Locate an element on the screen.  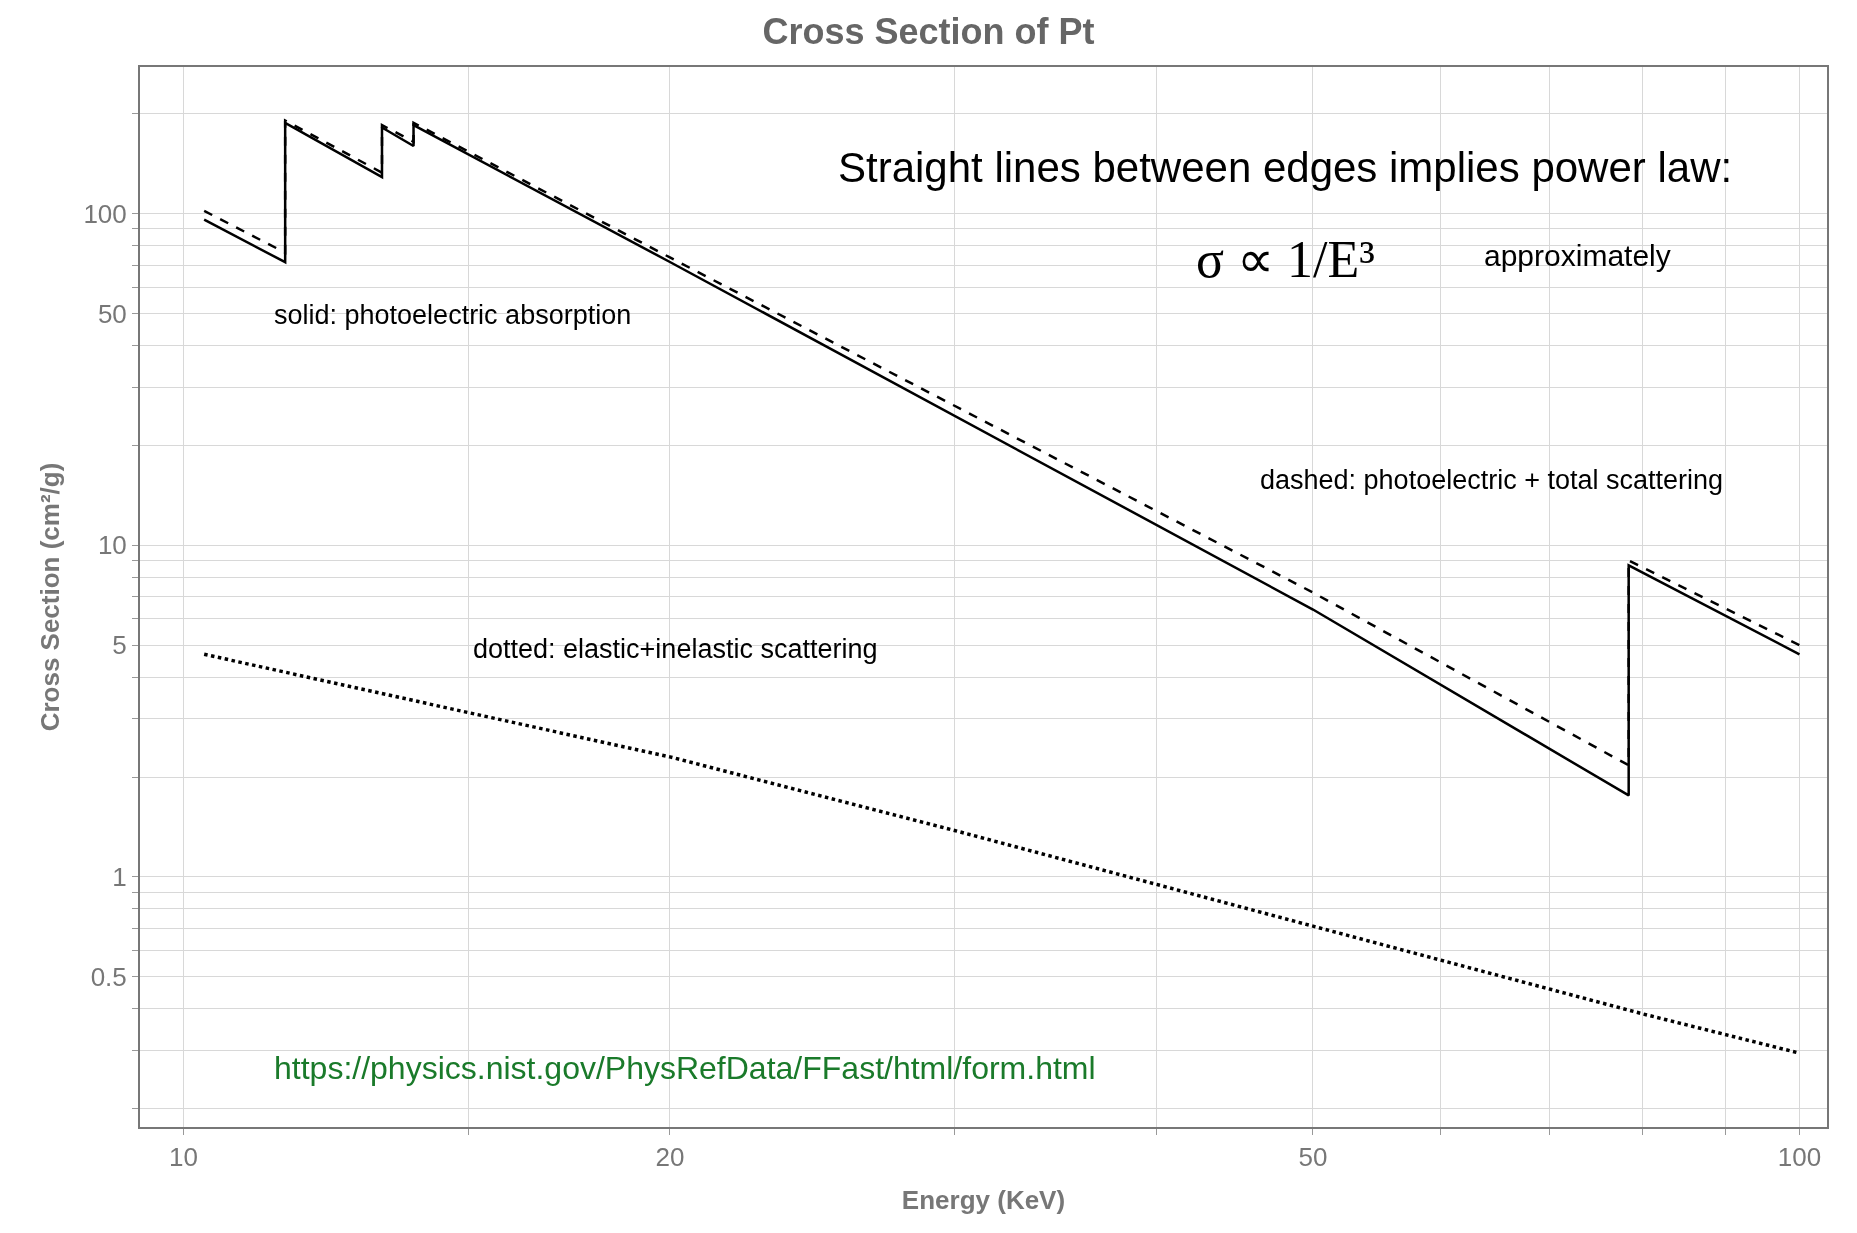
y-tick-label: 100 is located at coordinates (105, 213).